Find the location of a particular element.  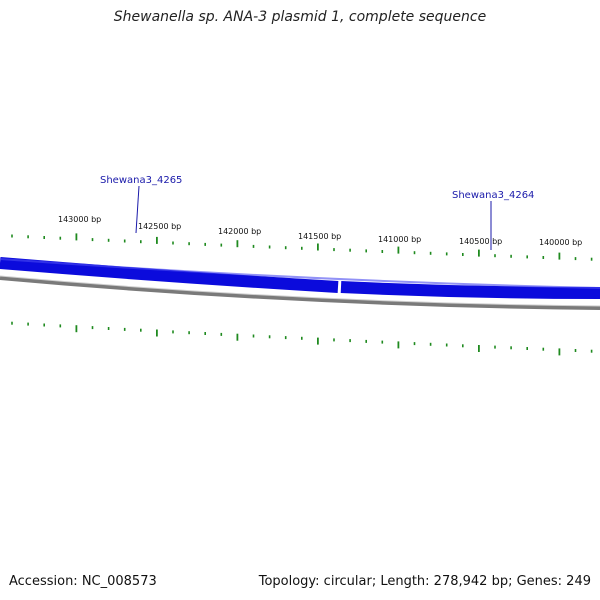

backbone-outer is located at coordinates (300, 293).